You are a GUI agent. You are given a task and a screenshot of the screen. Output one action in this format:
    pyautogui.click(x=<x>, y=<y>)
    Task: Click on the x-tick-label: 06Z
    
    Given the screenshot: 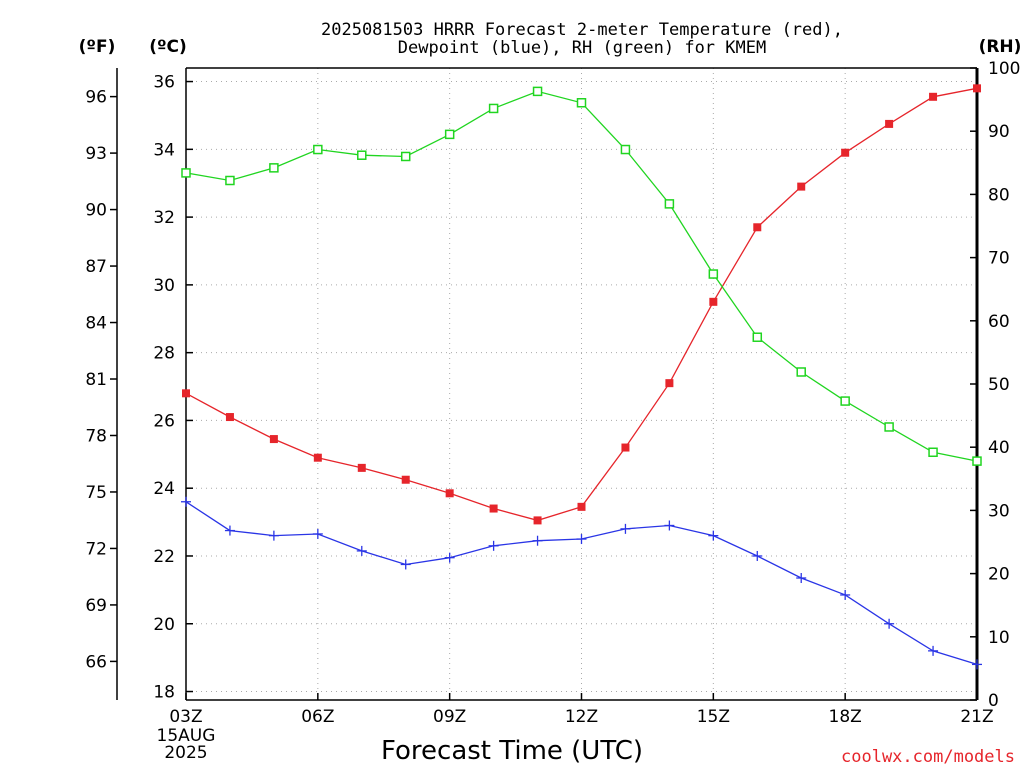 What is the action you would take?
    pyautogui.click(x=317, y=717)
    